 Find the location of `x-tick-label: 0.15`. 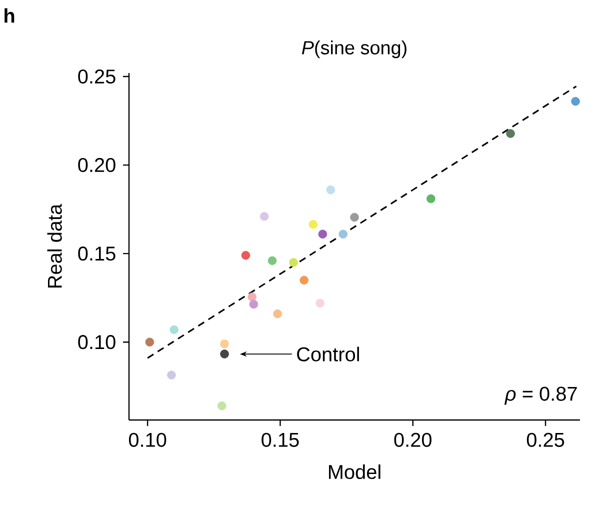

x-tick-label: 0.15 is located at coordinates (280, 439).